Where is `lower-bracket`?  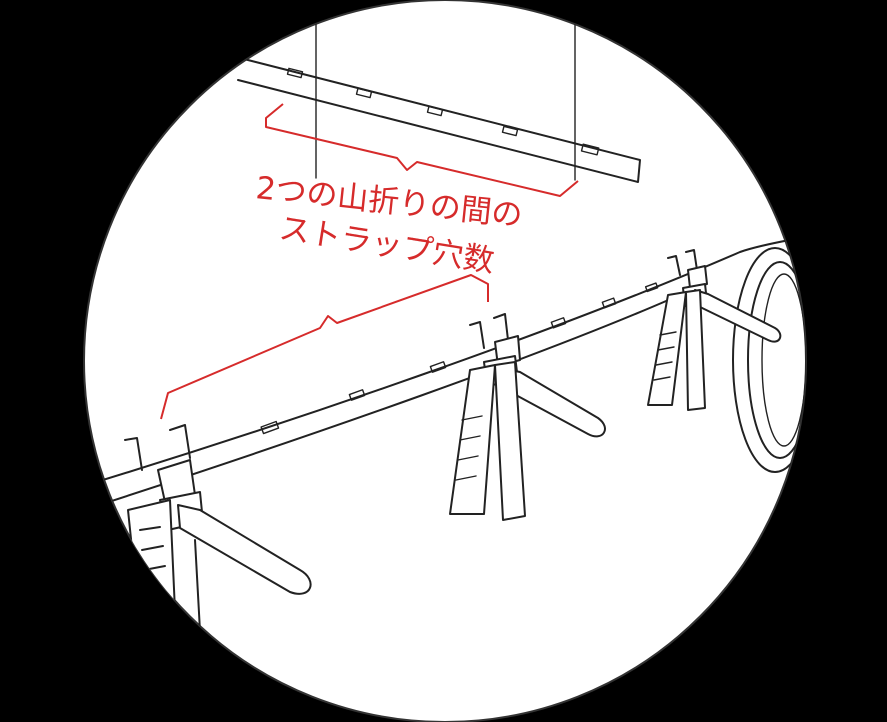
lower-bracket is located at coordinates (324, 347).